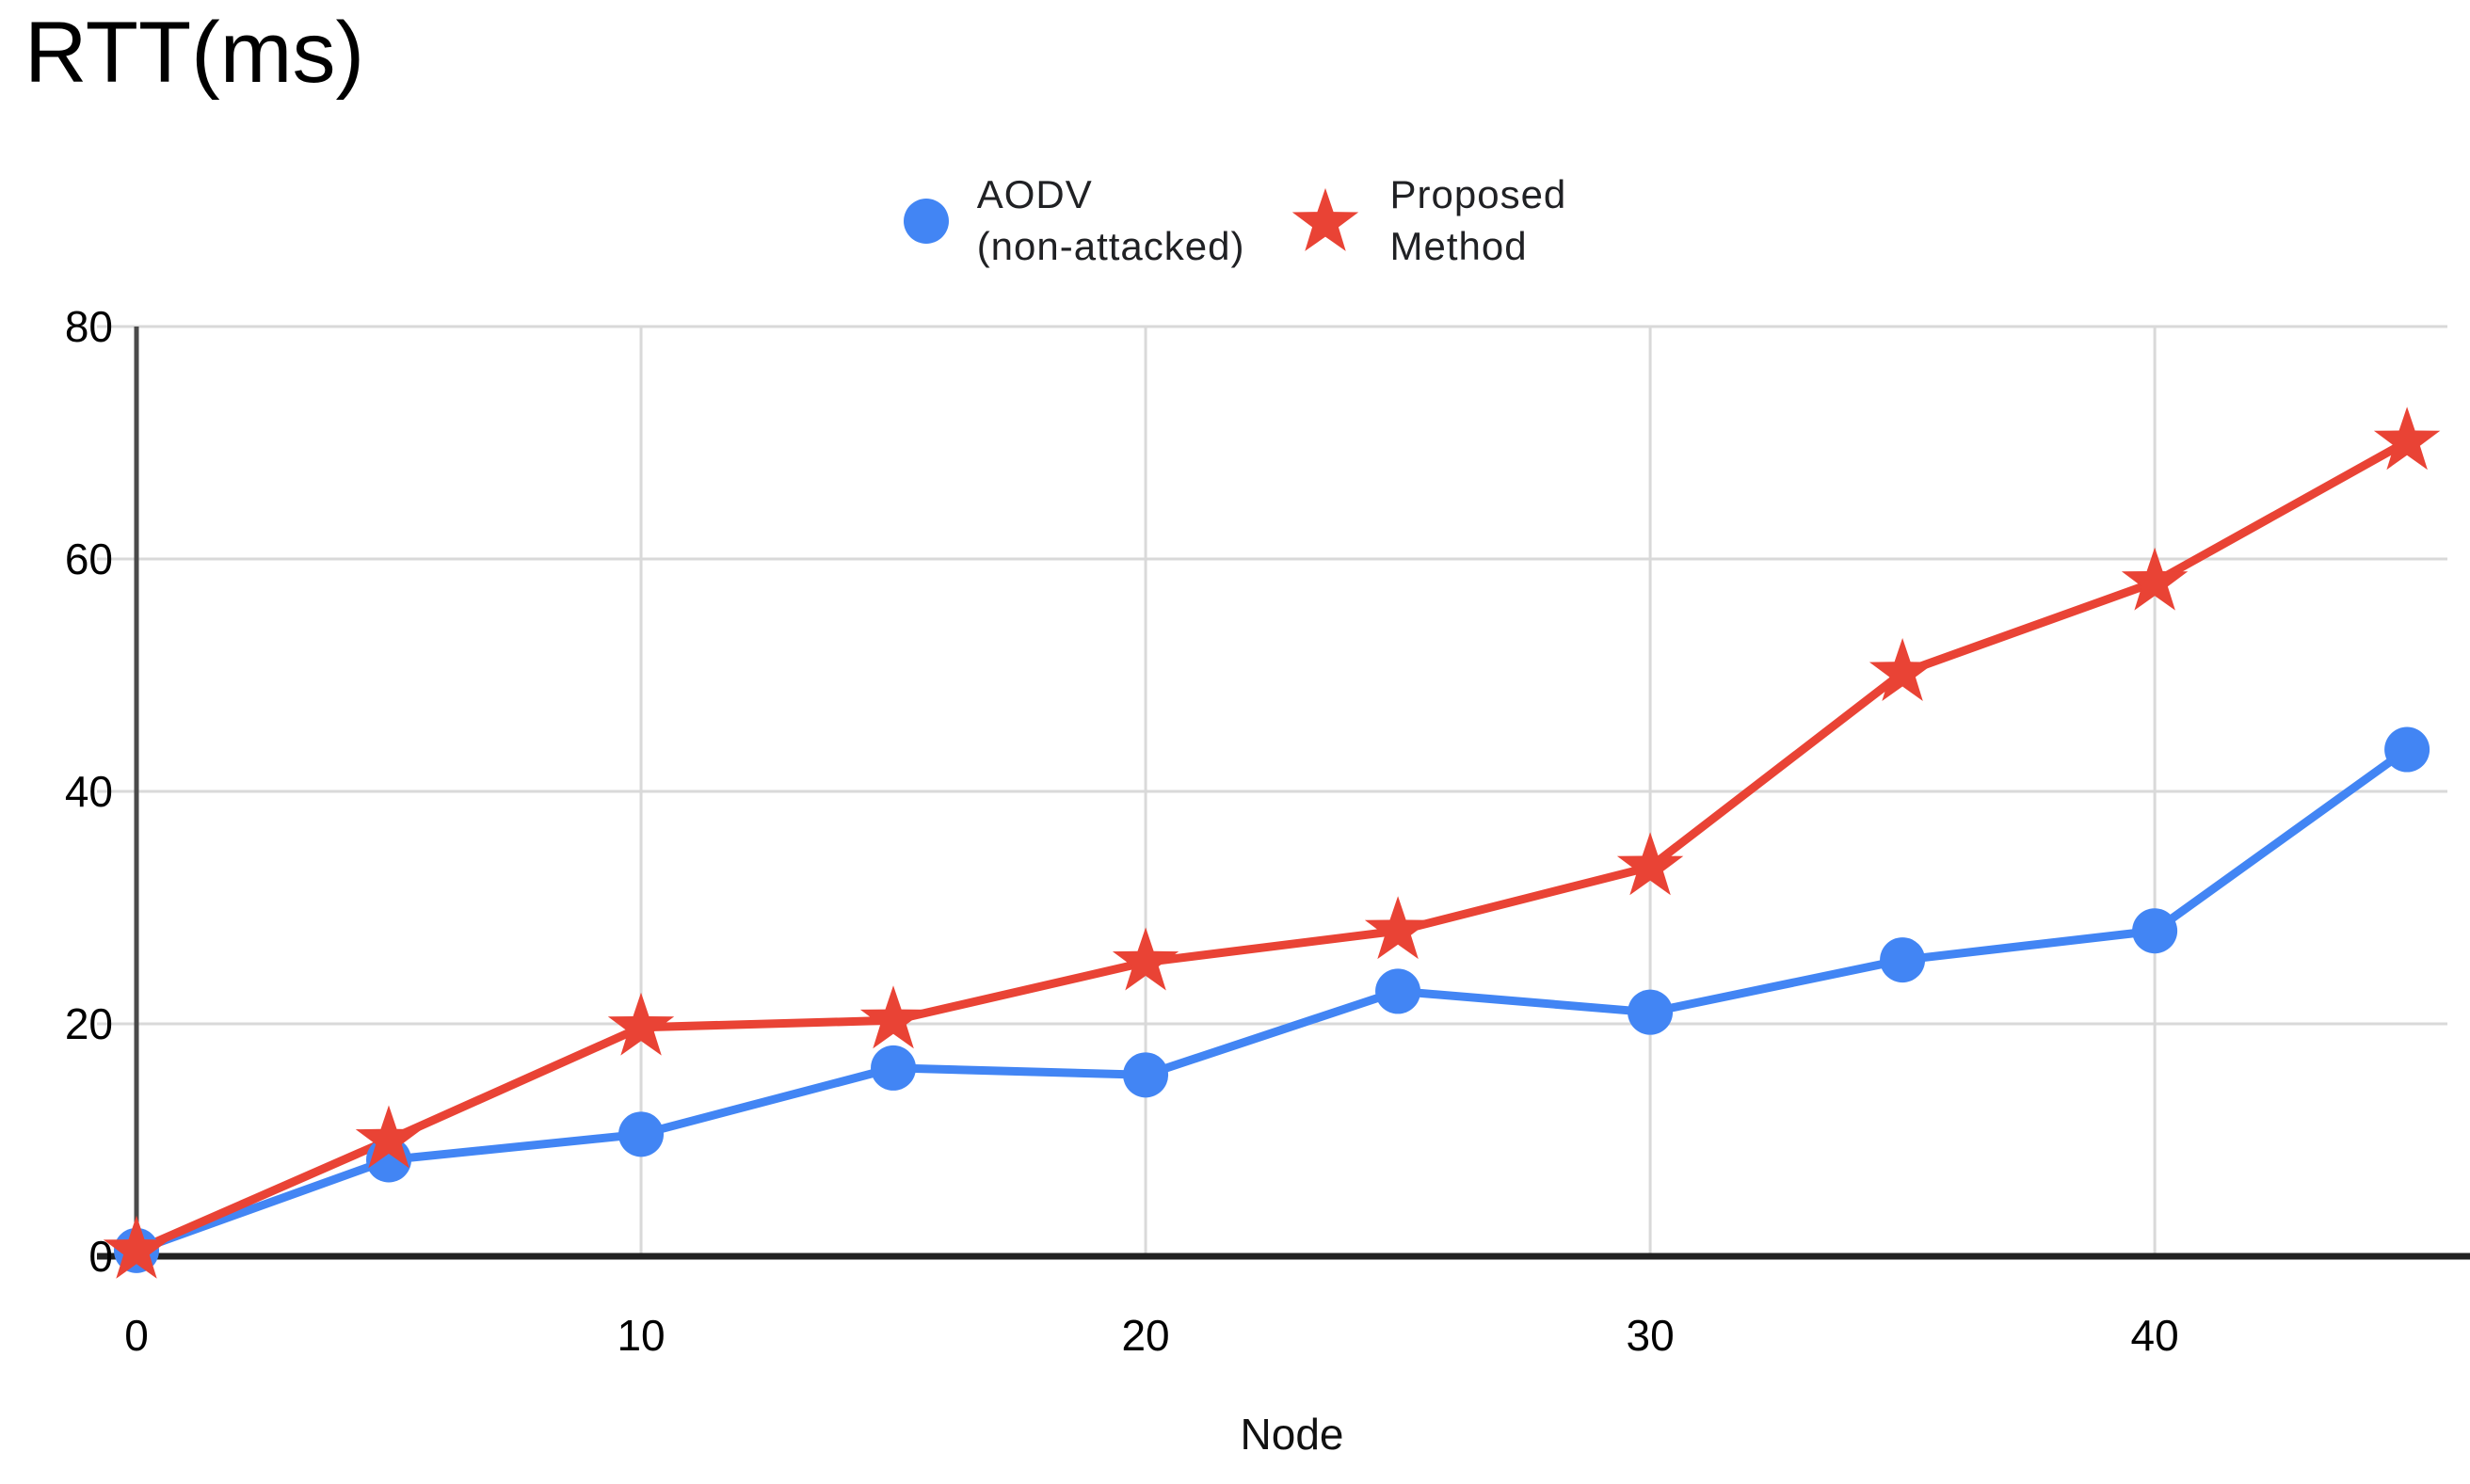 This screenshot has height=1484, width=2470. What do you see at coordinates (89, 559) in the screenshot?
I see `y-tick-label: 60` at bounding box center [89, 559].